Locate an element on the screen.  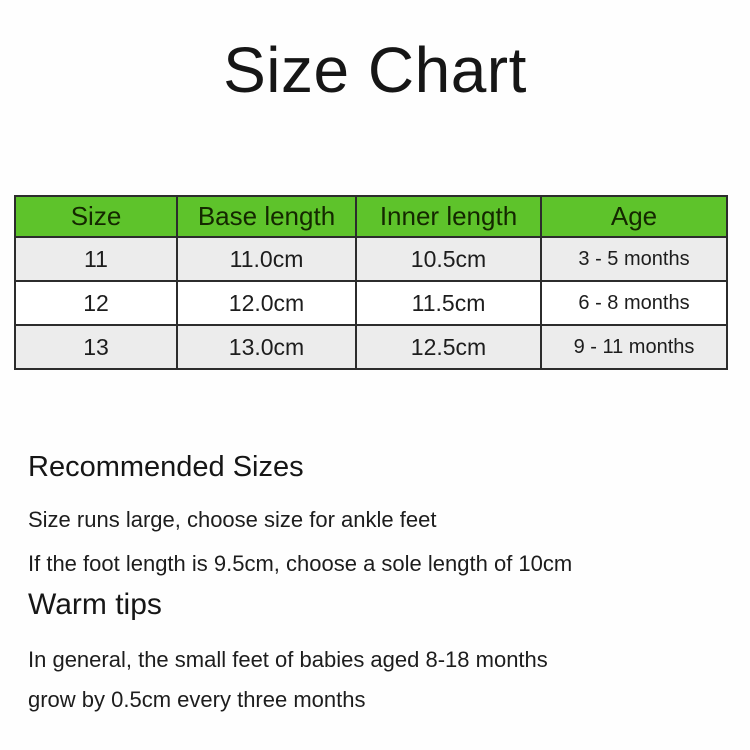
cell-base-length: 11.0cm is located at coordinates (266, 259).